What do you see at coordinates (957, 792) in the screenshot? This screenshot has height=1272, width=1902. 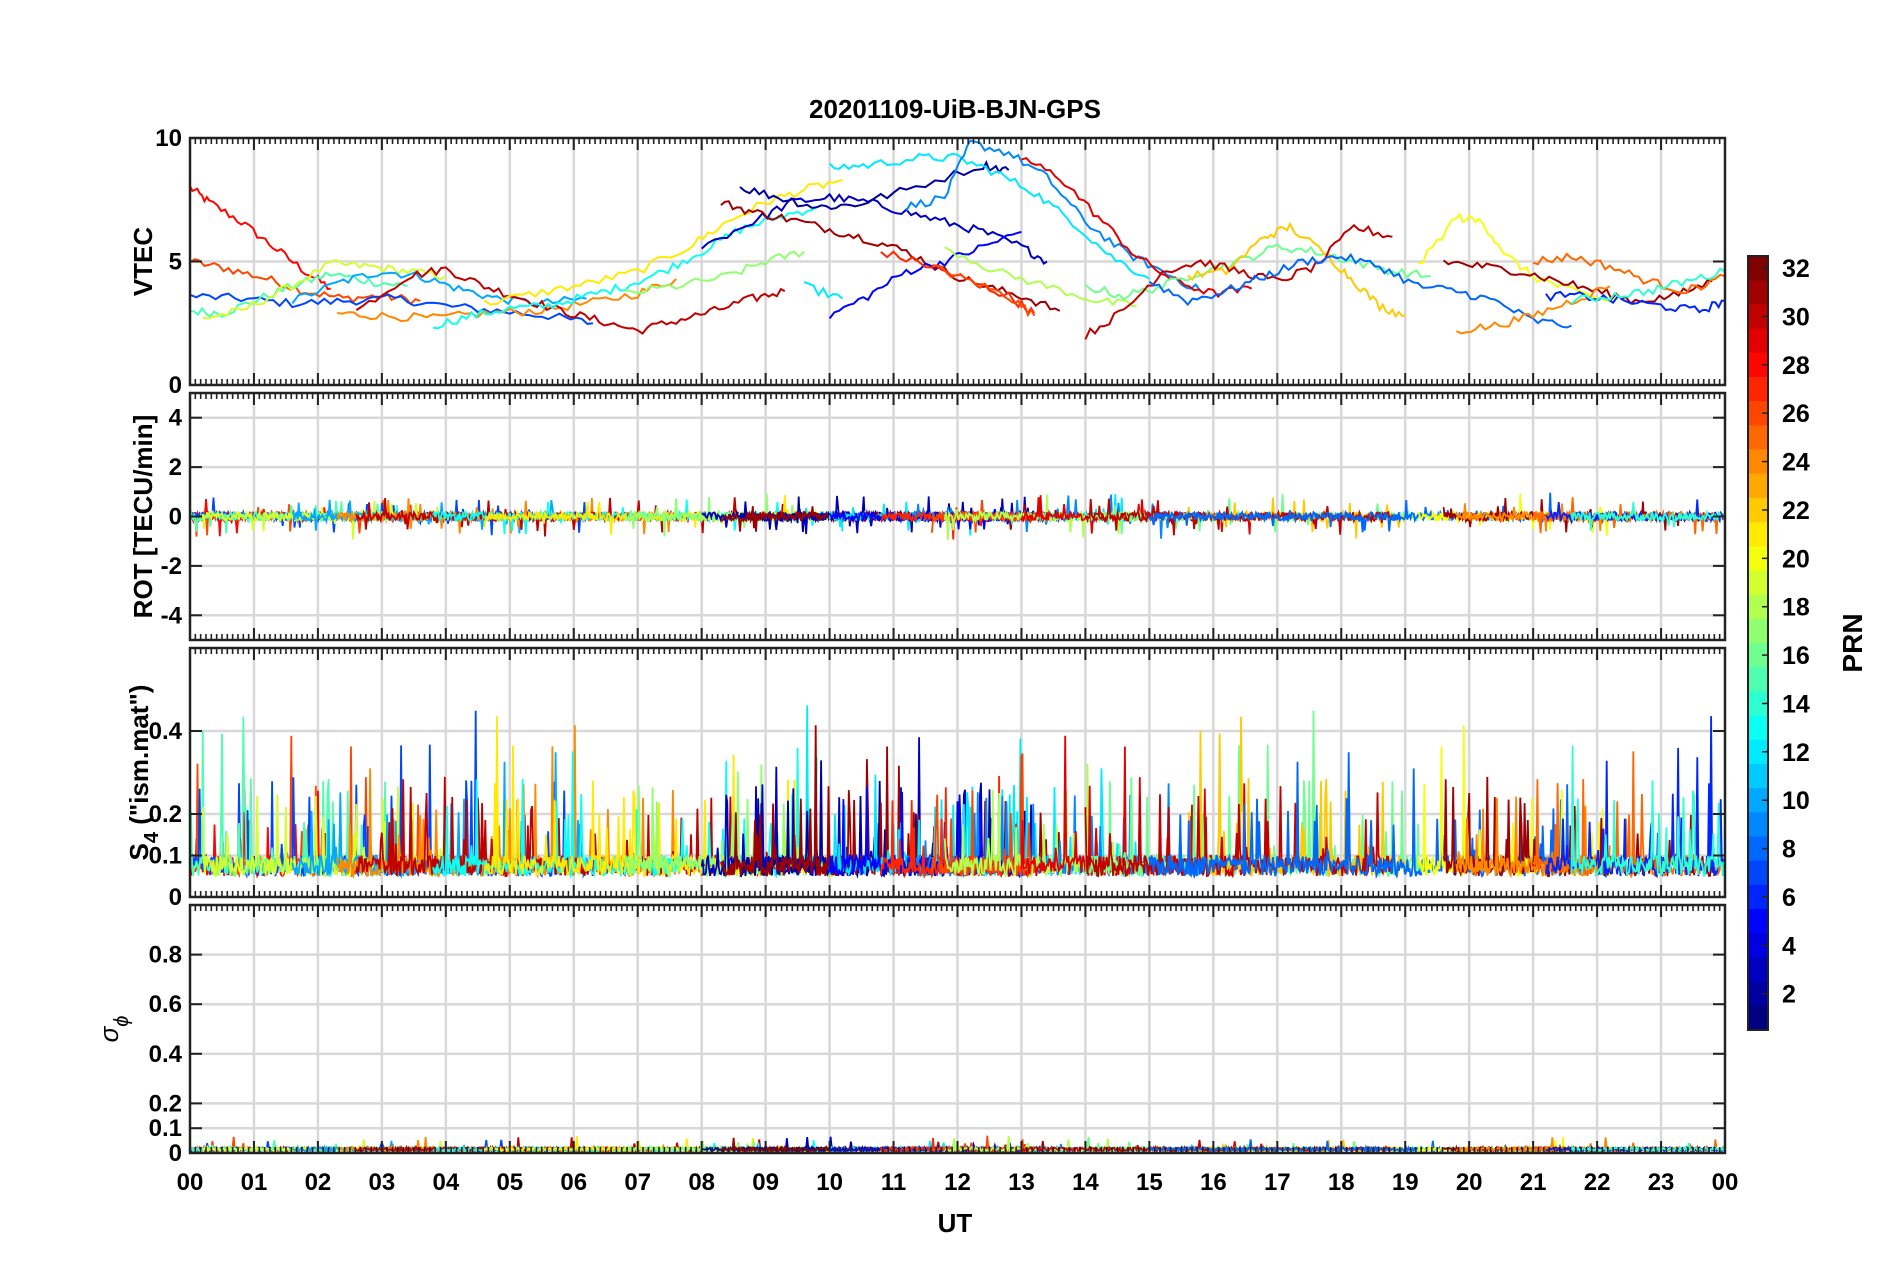 I see `series-group` at bounding box center [957, 792].